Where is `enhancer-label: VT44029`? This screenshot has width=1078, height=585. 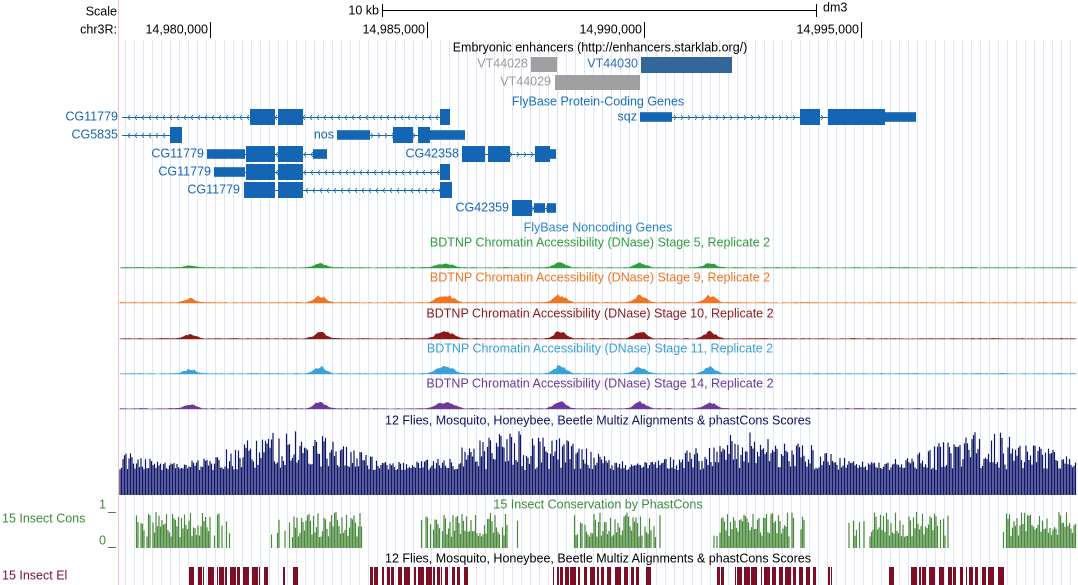 enhancer-label: VT44029 is located at coordinates (525, 81).